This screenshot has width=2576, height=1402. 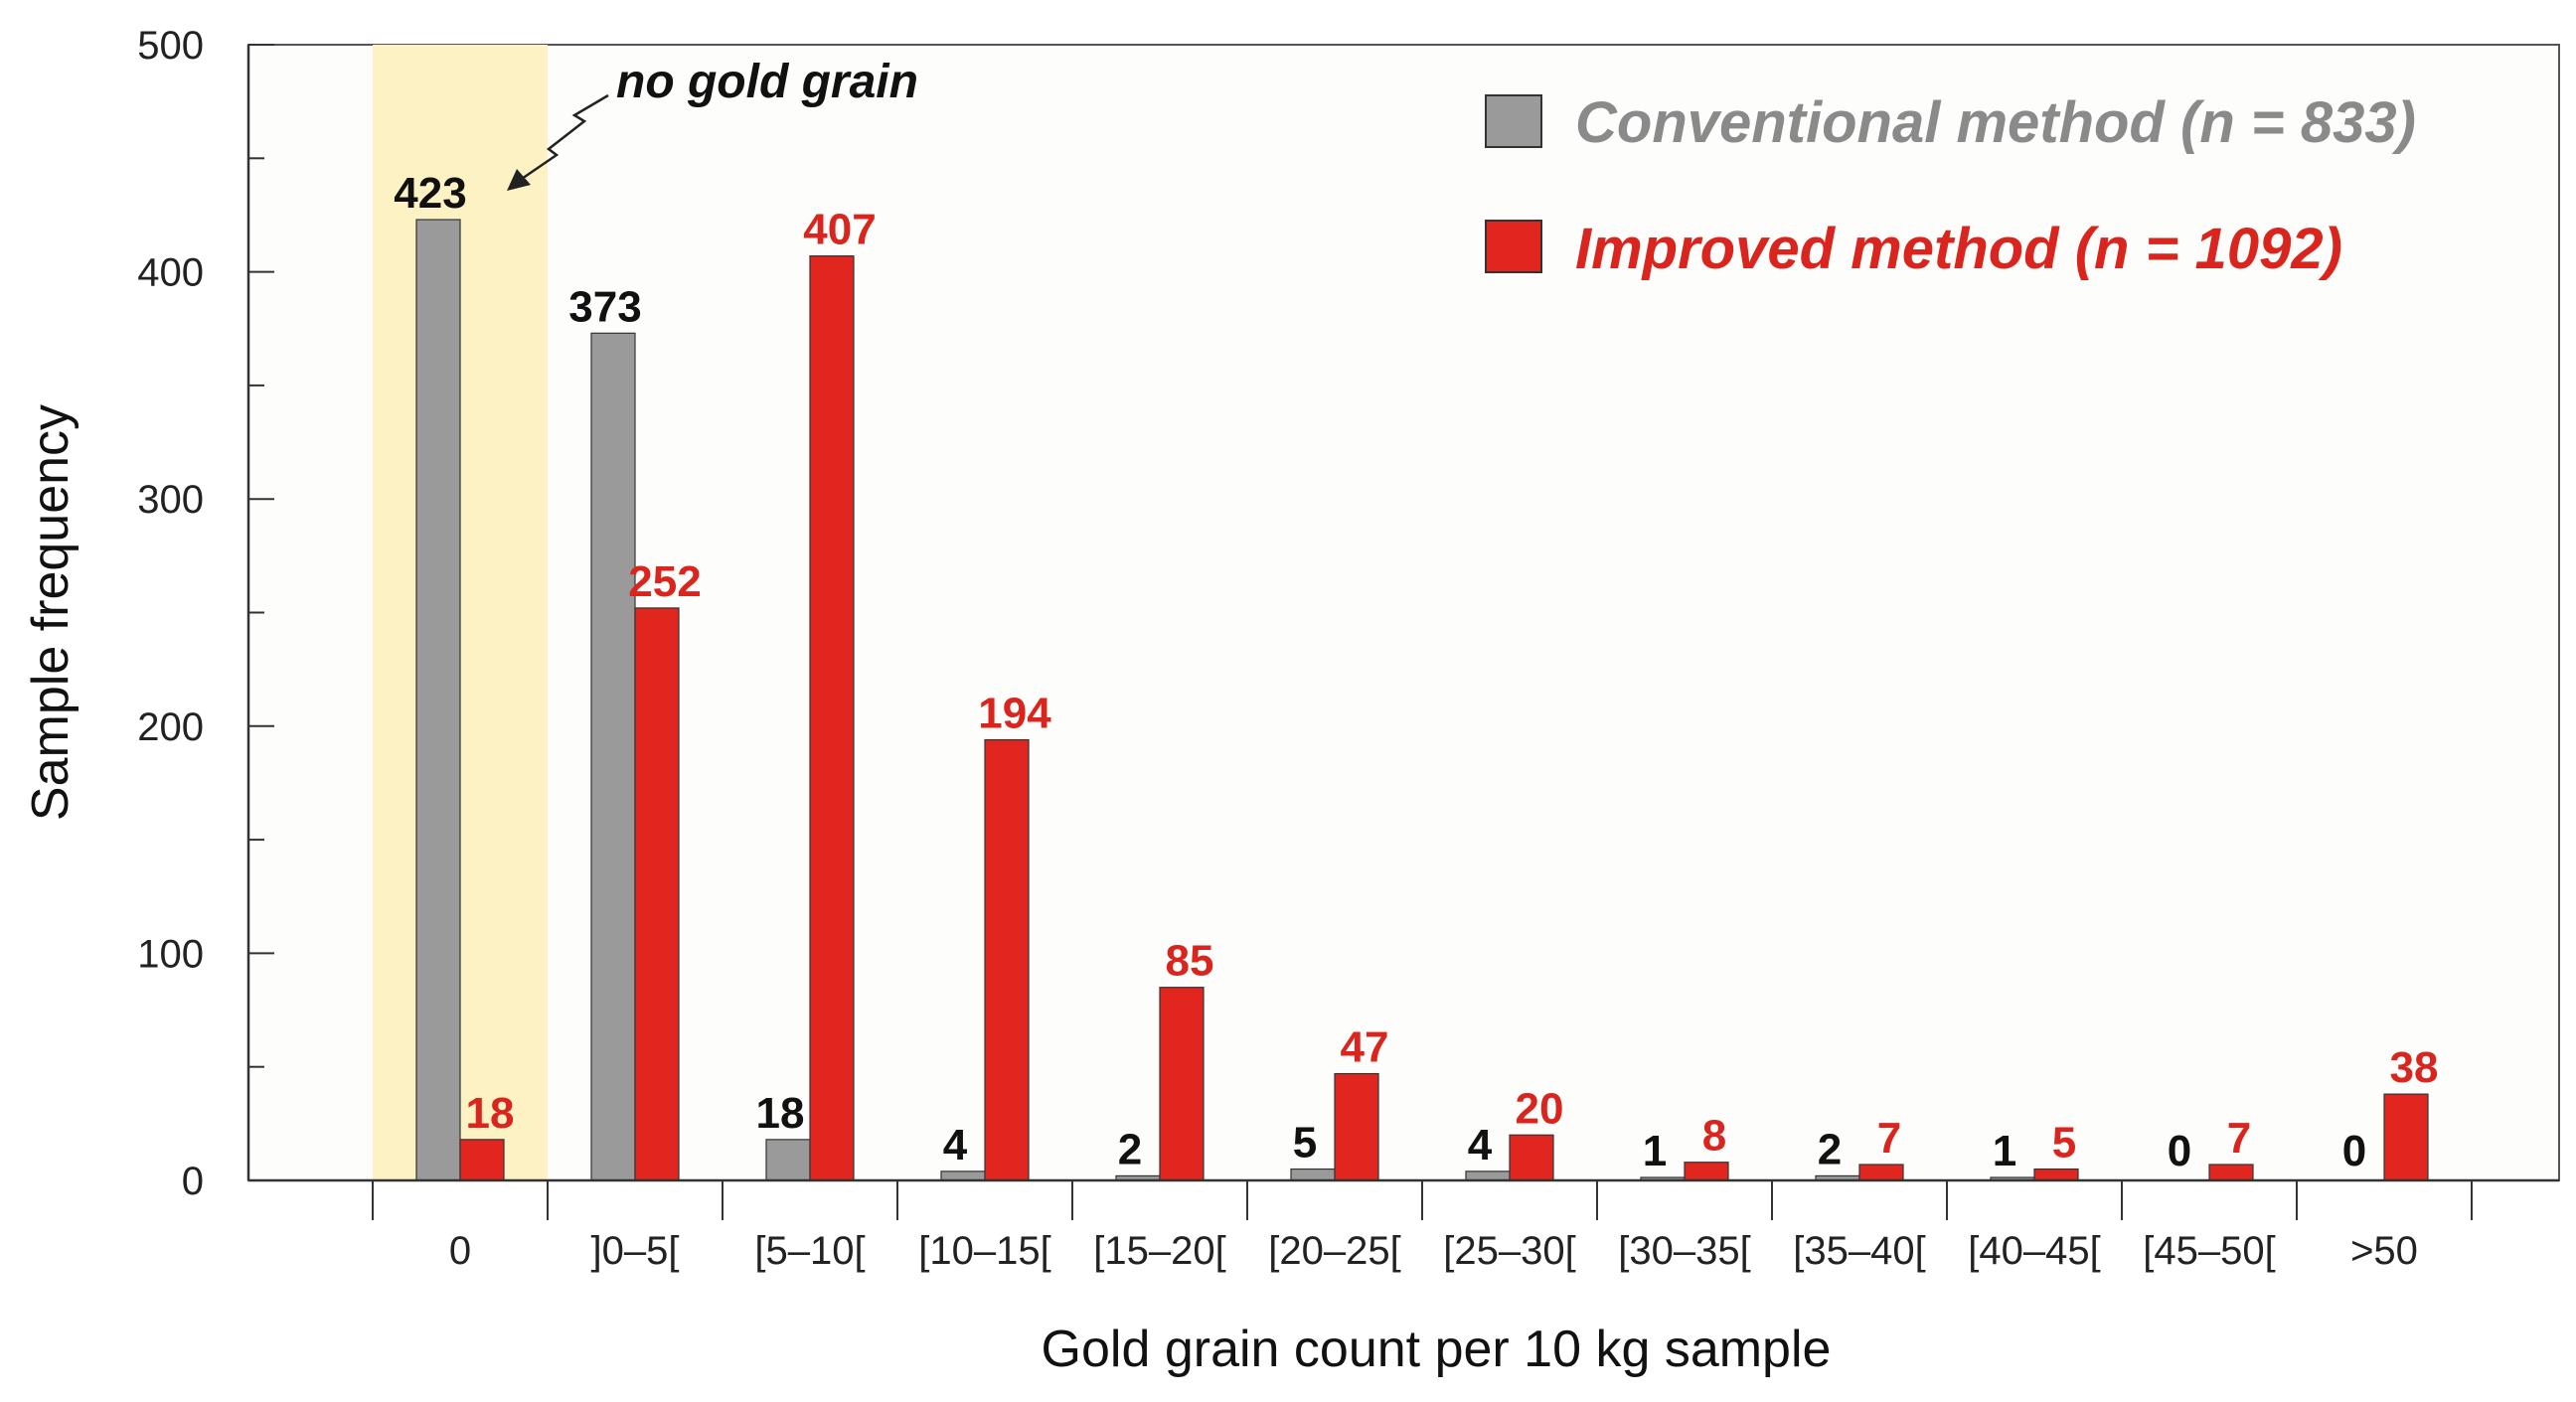 What do you see at coordinates (1014, 714) in the screenshot?
I see `value-label-improved: 194` at bounding box center [1014, 714].